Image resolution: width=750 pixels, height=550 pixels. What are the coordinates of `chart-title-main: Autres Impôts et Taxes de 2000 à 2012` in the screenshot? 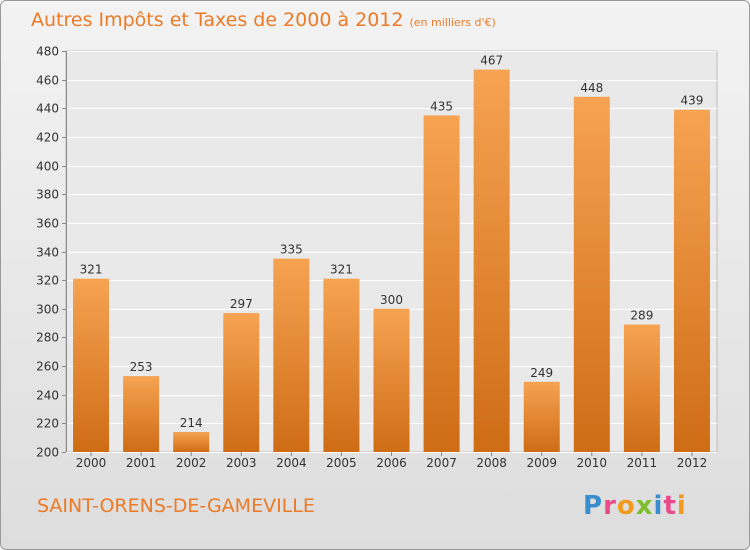 It's located at (217, 20).